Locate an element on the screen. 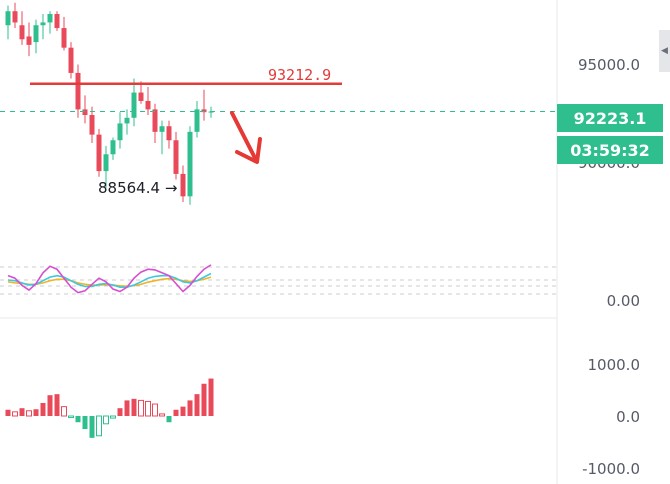 Image resolution: width=670 pixels, height=484 pixels. low-price-arrow: → is located at coordinates (171, 188).